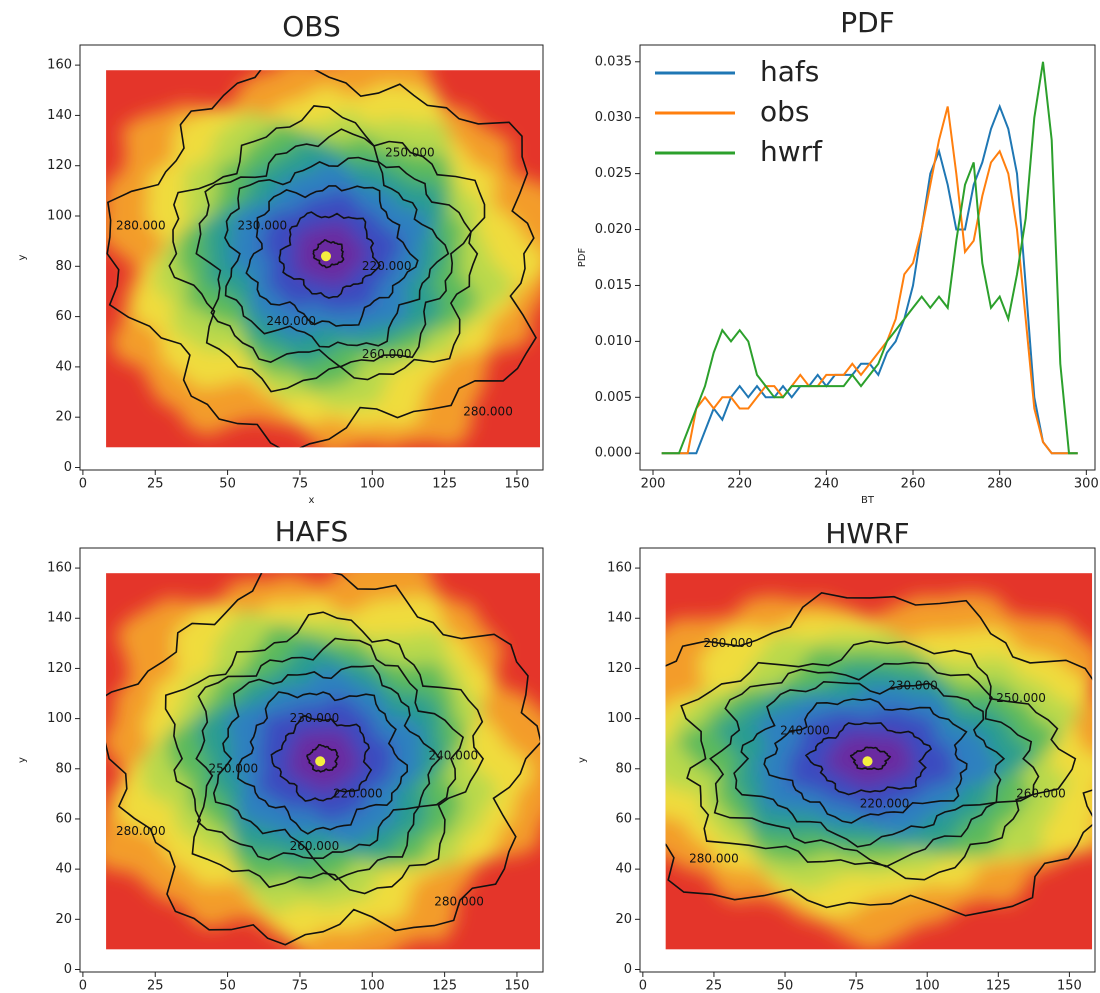  What do you see at coordinates (613, 397) in the screenshot?
I see `y-tick-label: 0.005` at bounding box center [613, 397].